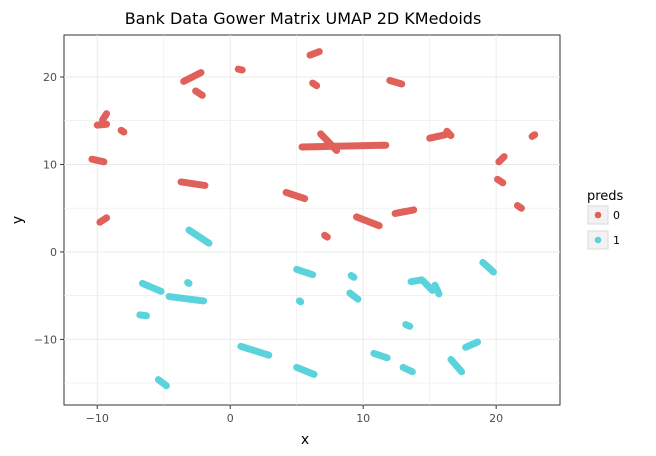 This screenshot has height=456, width=656. What do you see at coordinates (616, 215) in the screenshot?
I see `legend-label-0: 0` at bounding box center [616, 215].